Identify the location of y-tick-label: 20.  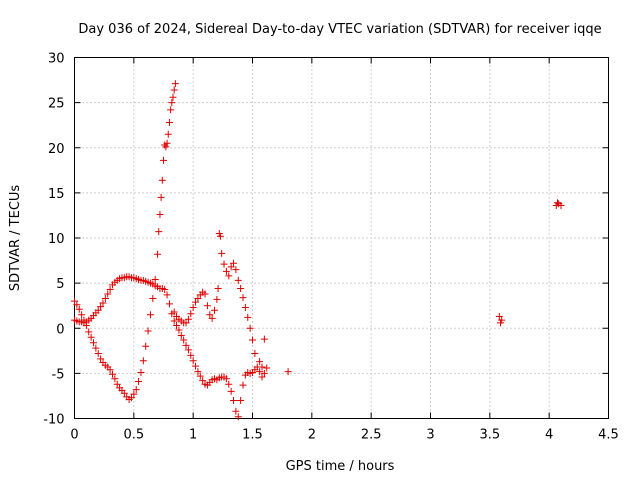
(56, 149).